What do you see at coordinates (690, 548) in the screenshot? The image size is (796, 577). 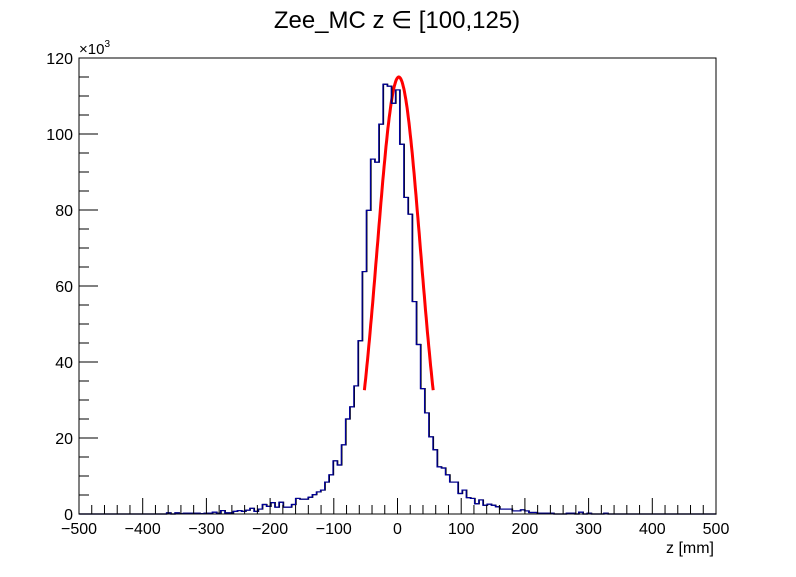 I see `x-axis-label: z [mm]` at bounding box center [690, 548].